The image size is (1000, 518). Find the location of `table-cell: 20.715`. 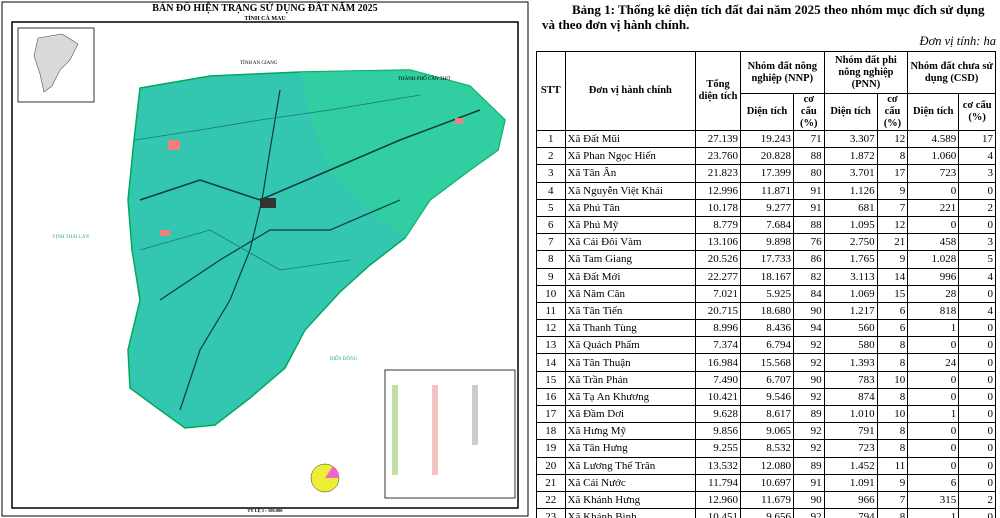

table-cell: 20.715 is located at coordinates (718, 311).